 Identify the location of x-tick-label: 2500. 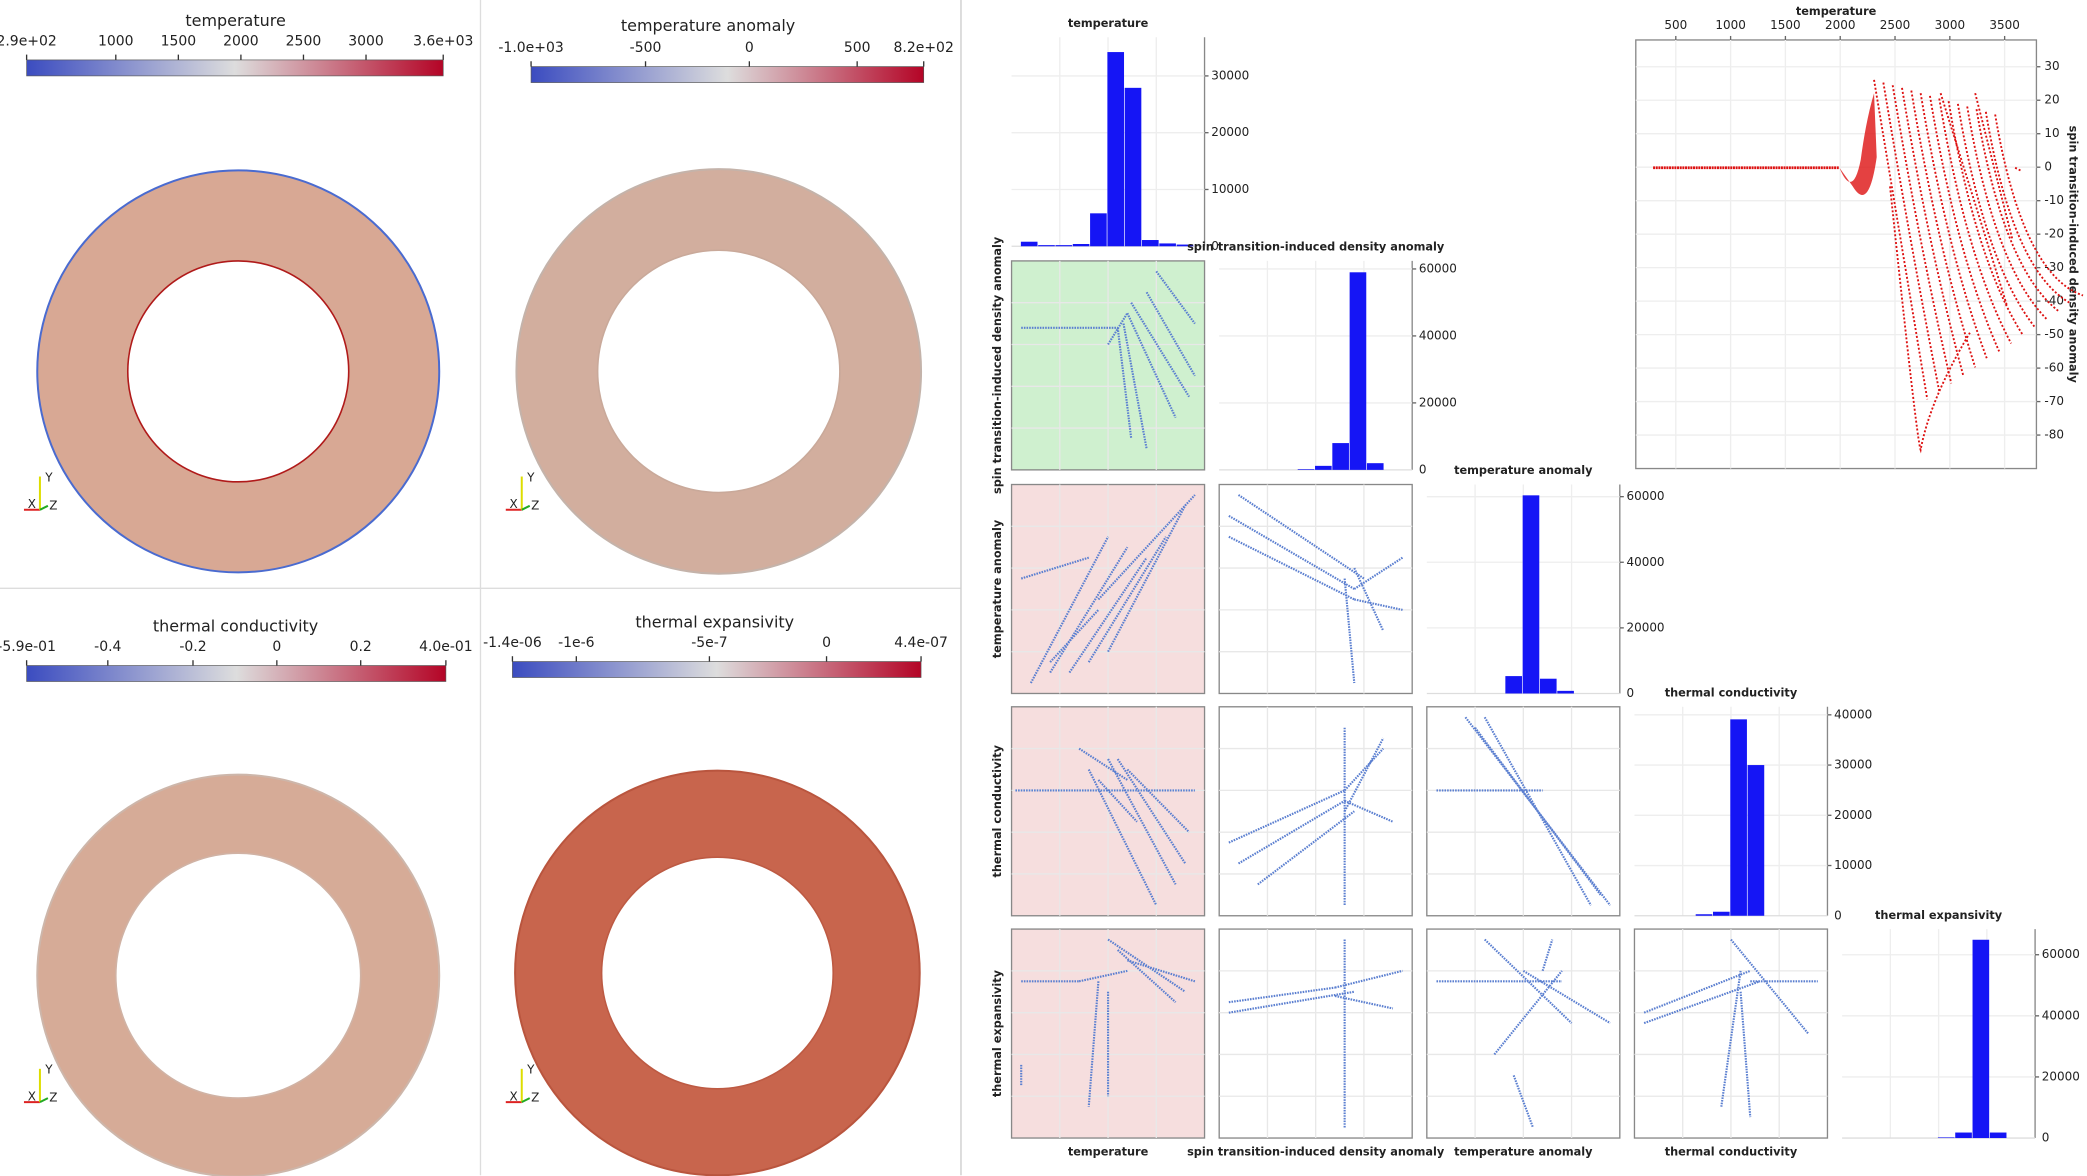
(1895, 25).